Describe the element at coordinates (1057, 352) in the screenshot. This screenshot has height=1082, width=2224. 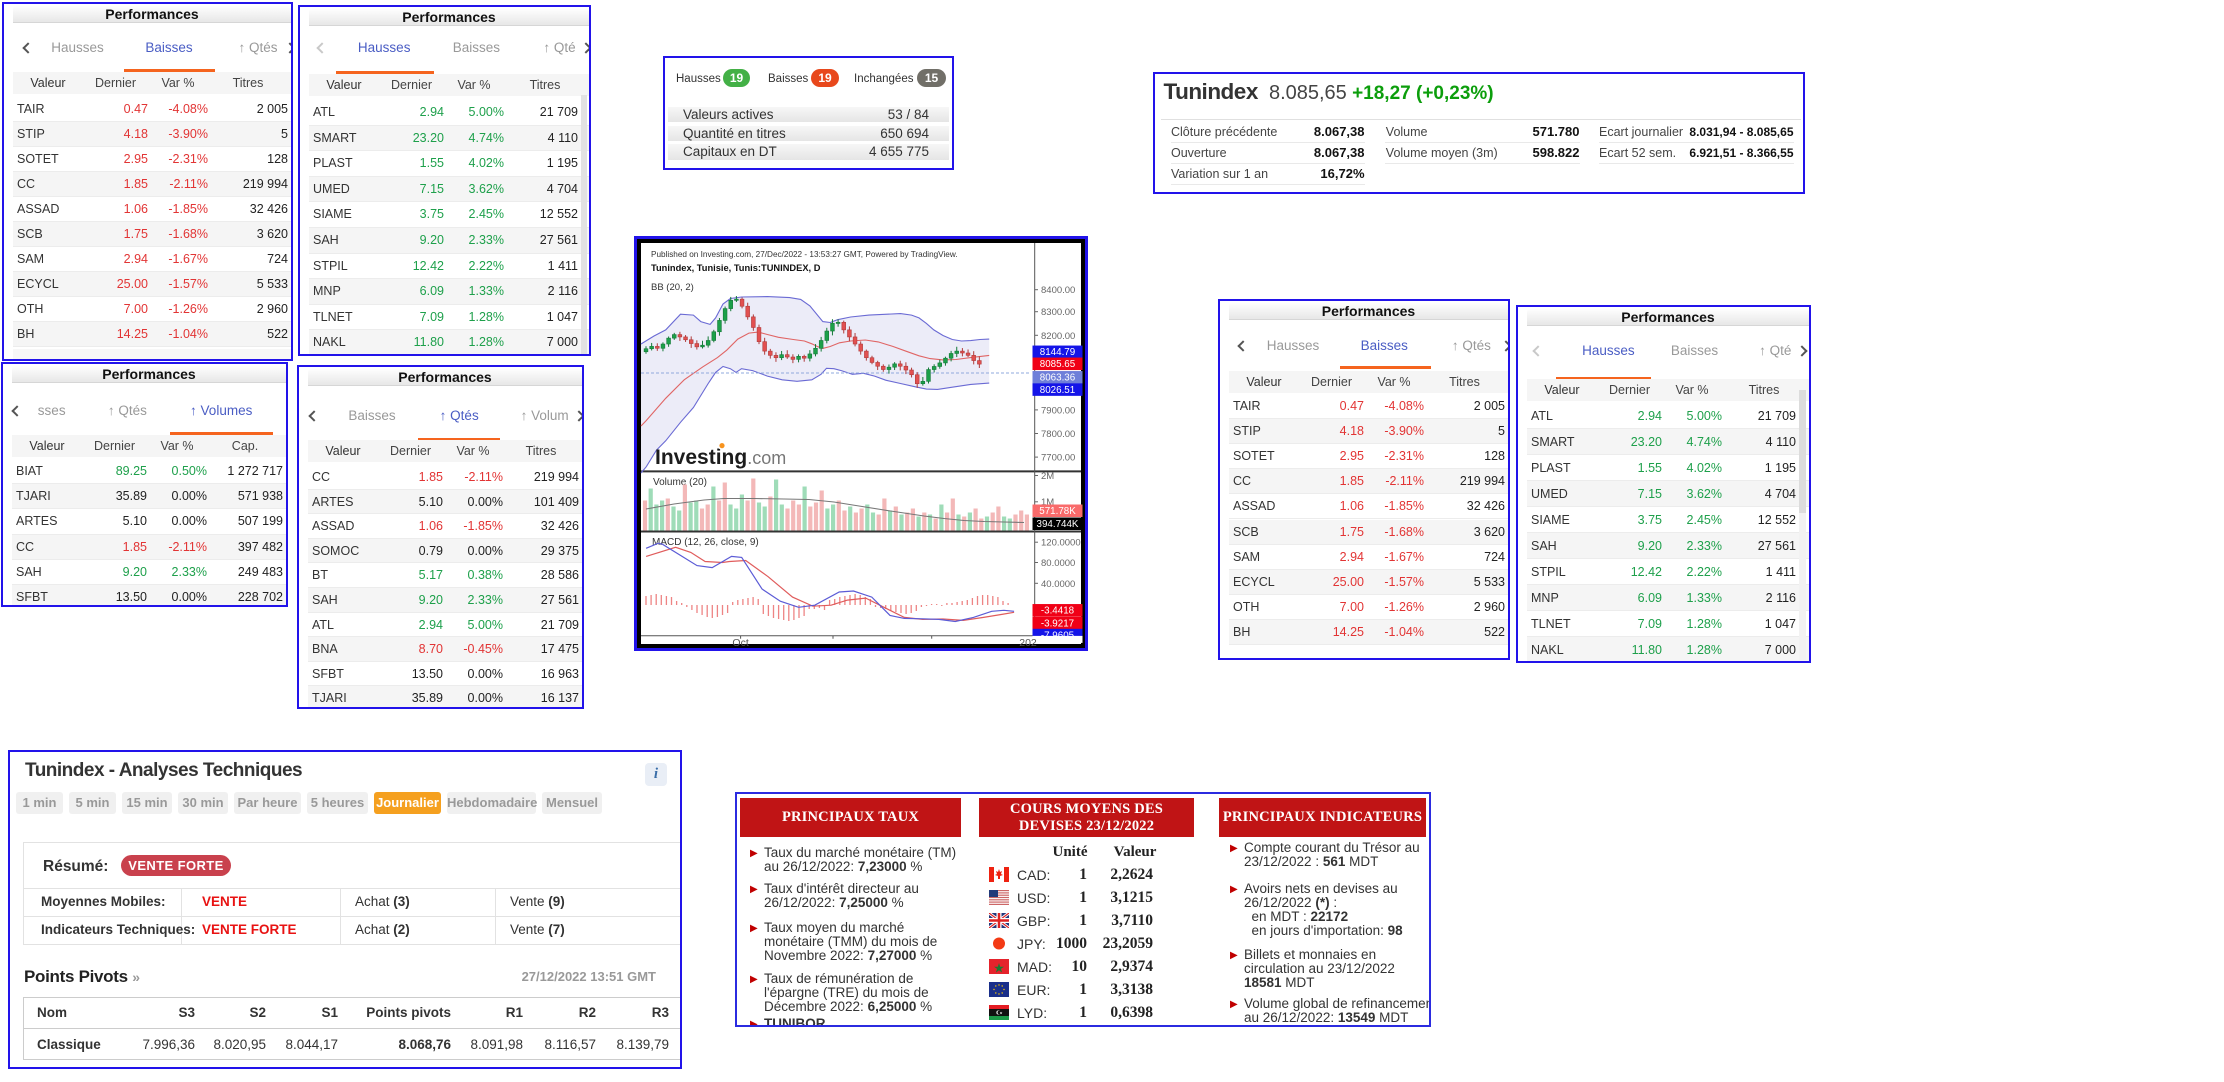
I see `svg-text: 8144.79` at that location.